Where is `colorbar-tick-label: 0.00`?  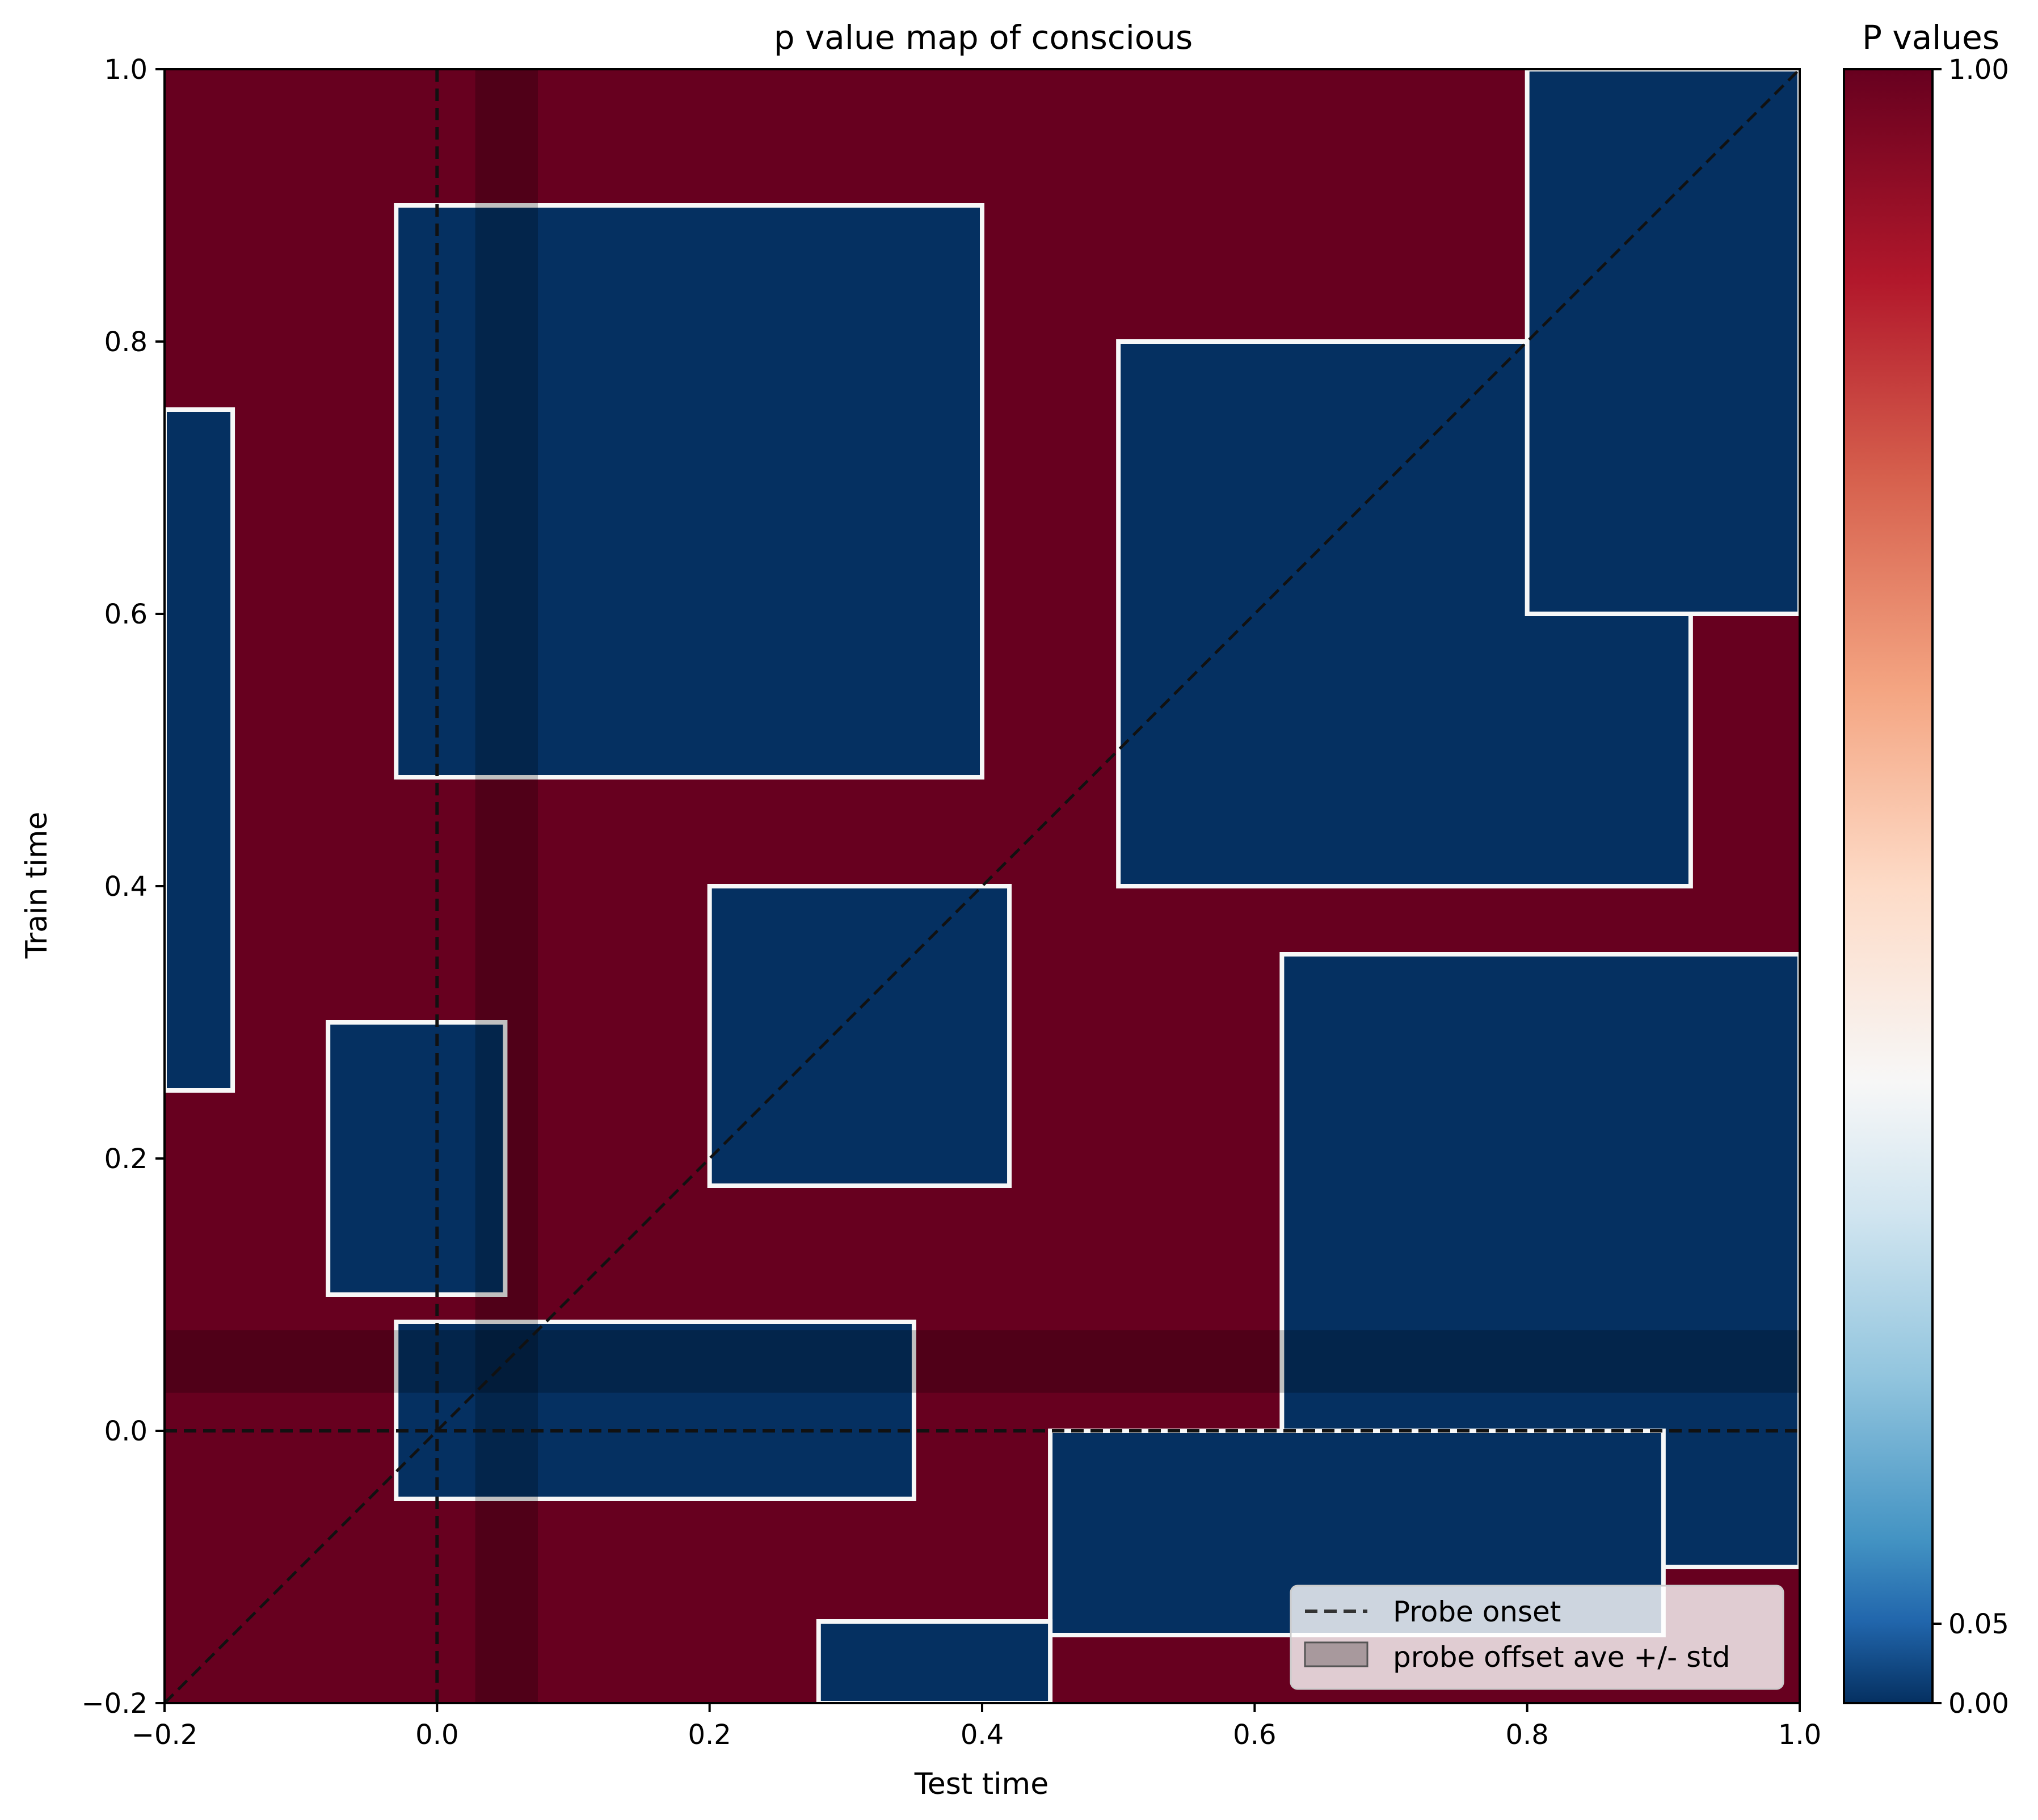
colorbar-tick-label: 0.00 is located at coordinates (1978, 1704).